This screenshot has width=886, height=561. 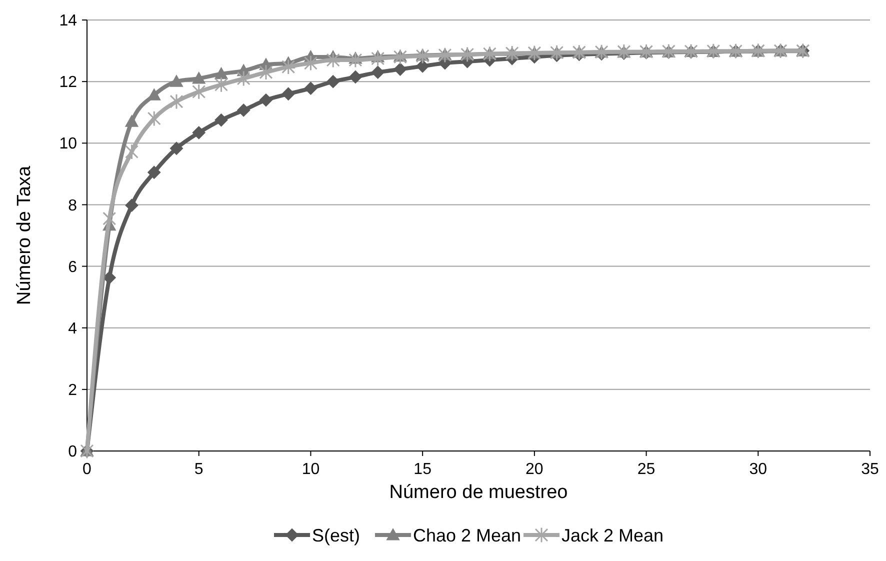 What do you see at coordinates (311, 469) in the screenshot?
I see `x-tick-label: 10` at bounding box center [311, 469].